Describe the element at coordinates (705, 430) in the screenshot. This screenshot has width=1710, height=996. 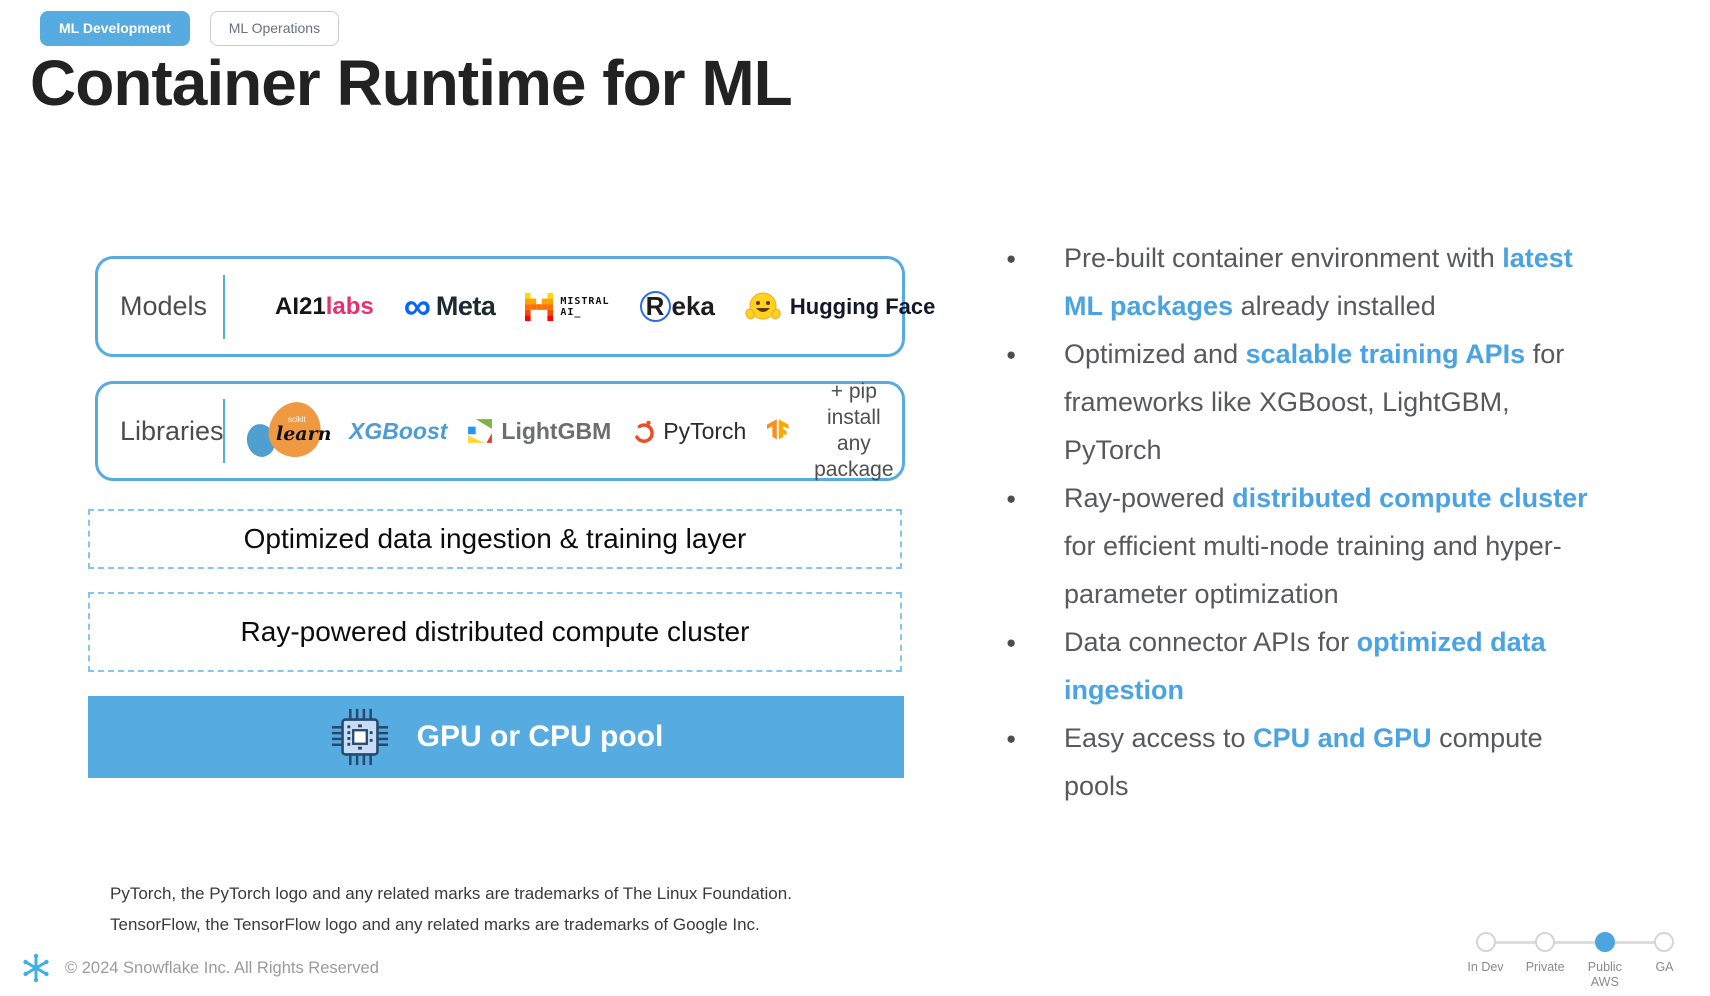
I see `pytorch-logo-text: PyTorch` at that location.